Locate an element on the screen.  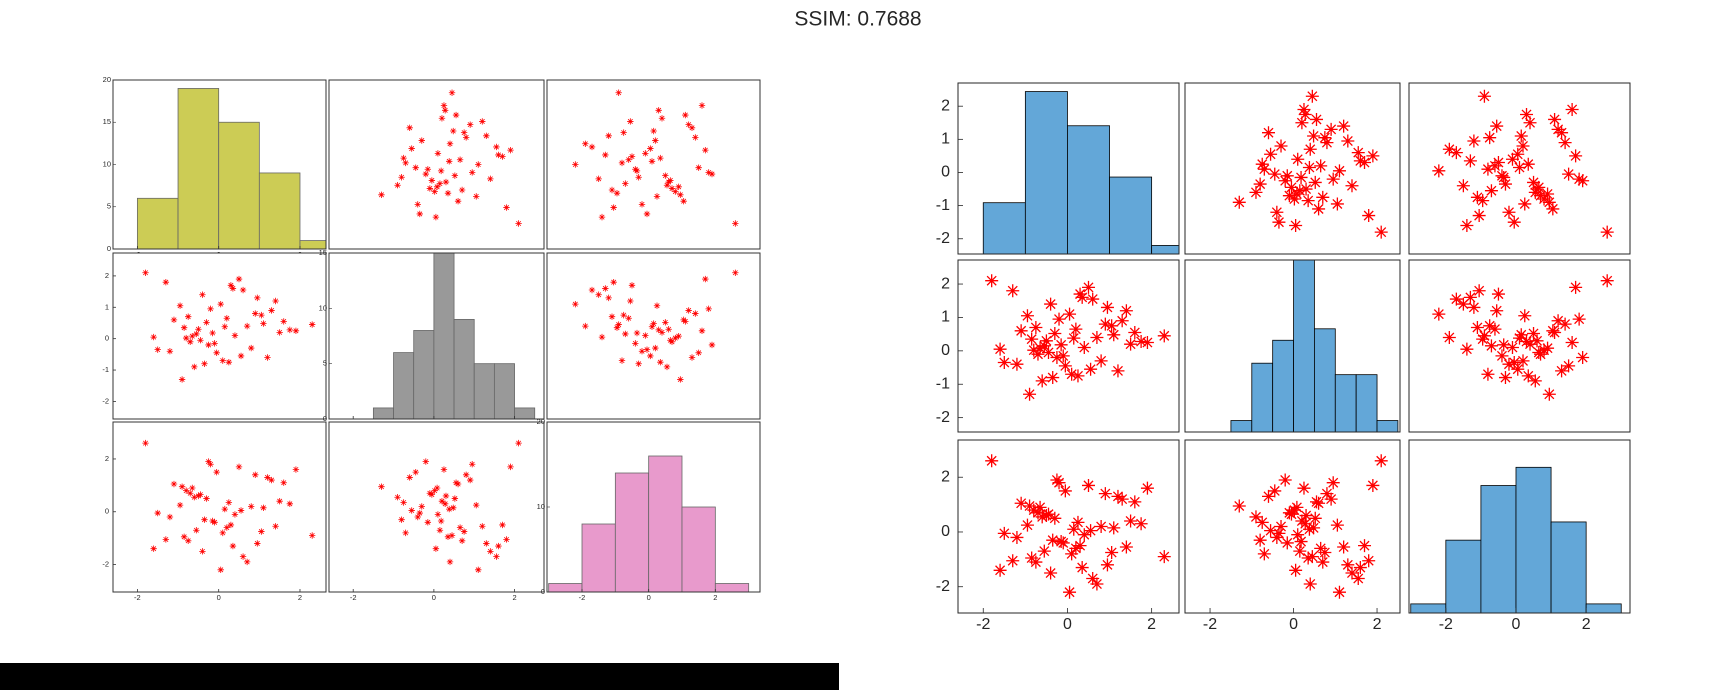
histogram-tick-label: 10 is located at coordinates (323, 307).